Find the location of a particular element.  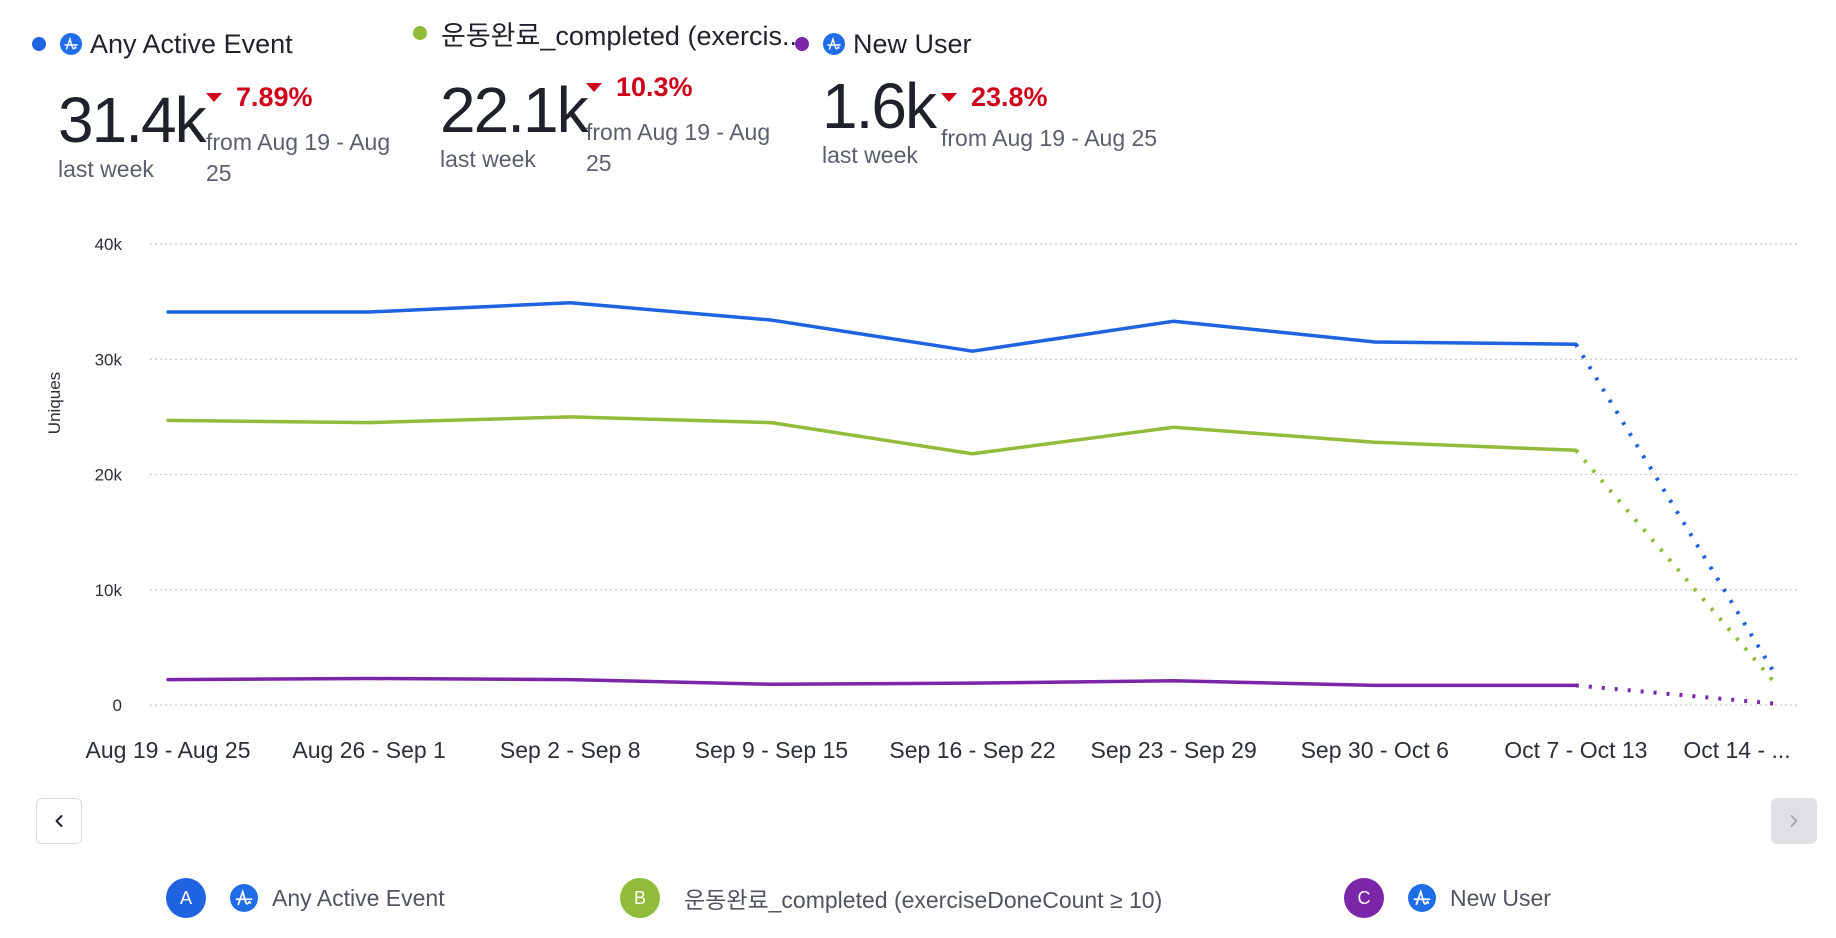

previous-page-button is located at coordinates (59, 821).